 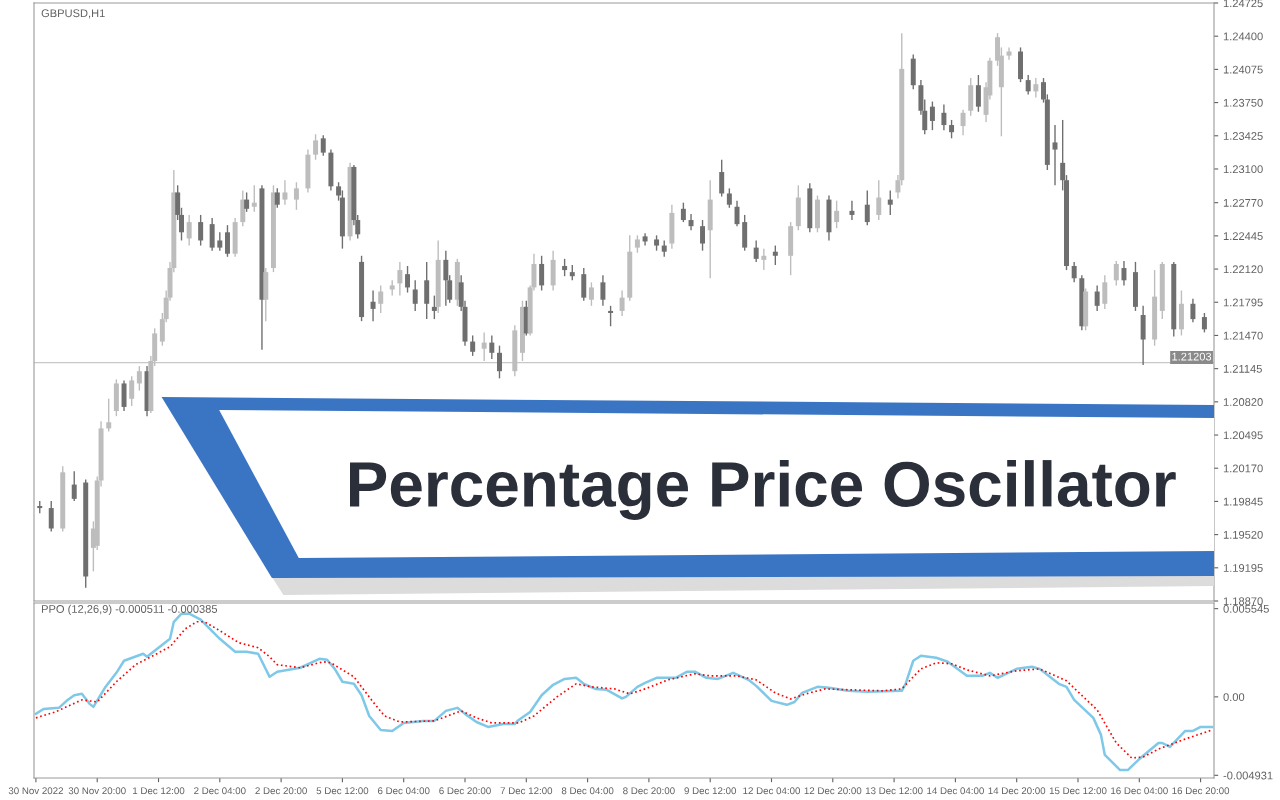 What do you see at coordinates (1243, 202) in the screenshot?
I see `y-tick-label: 1.22770` at bounding box center [1243, 202].